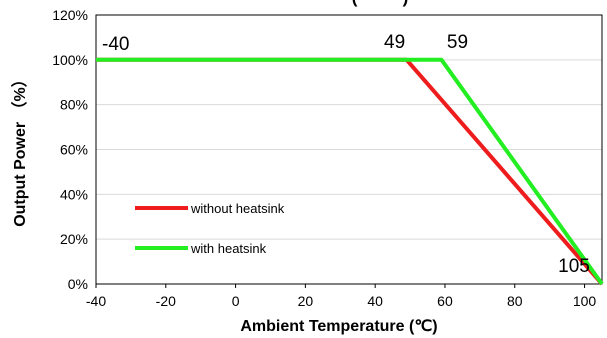  What do you see at coordinates (237, 208) in the screenshot?
I see `legend-label: without heatsink` at bounding box center [237, 208].